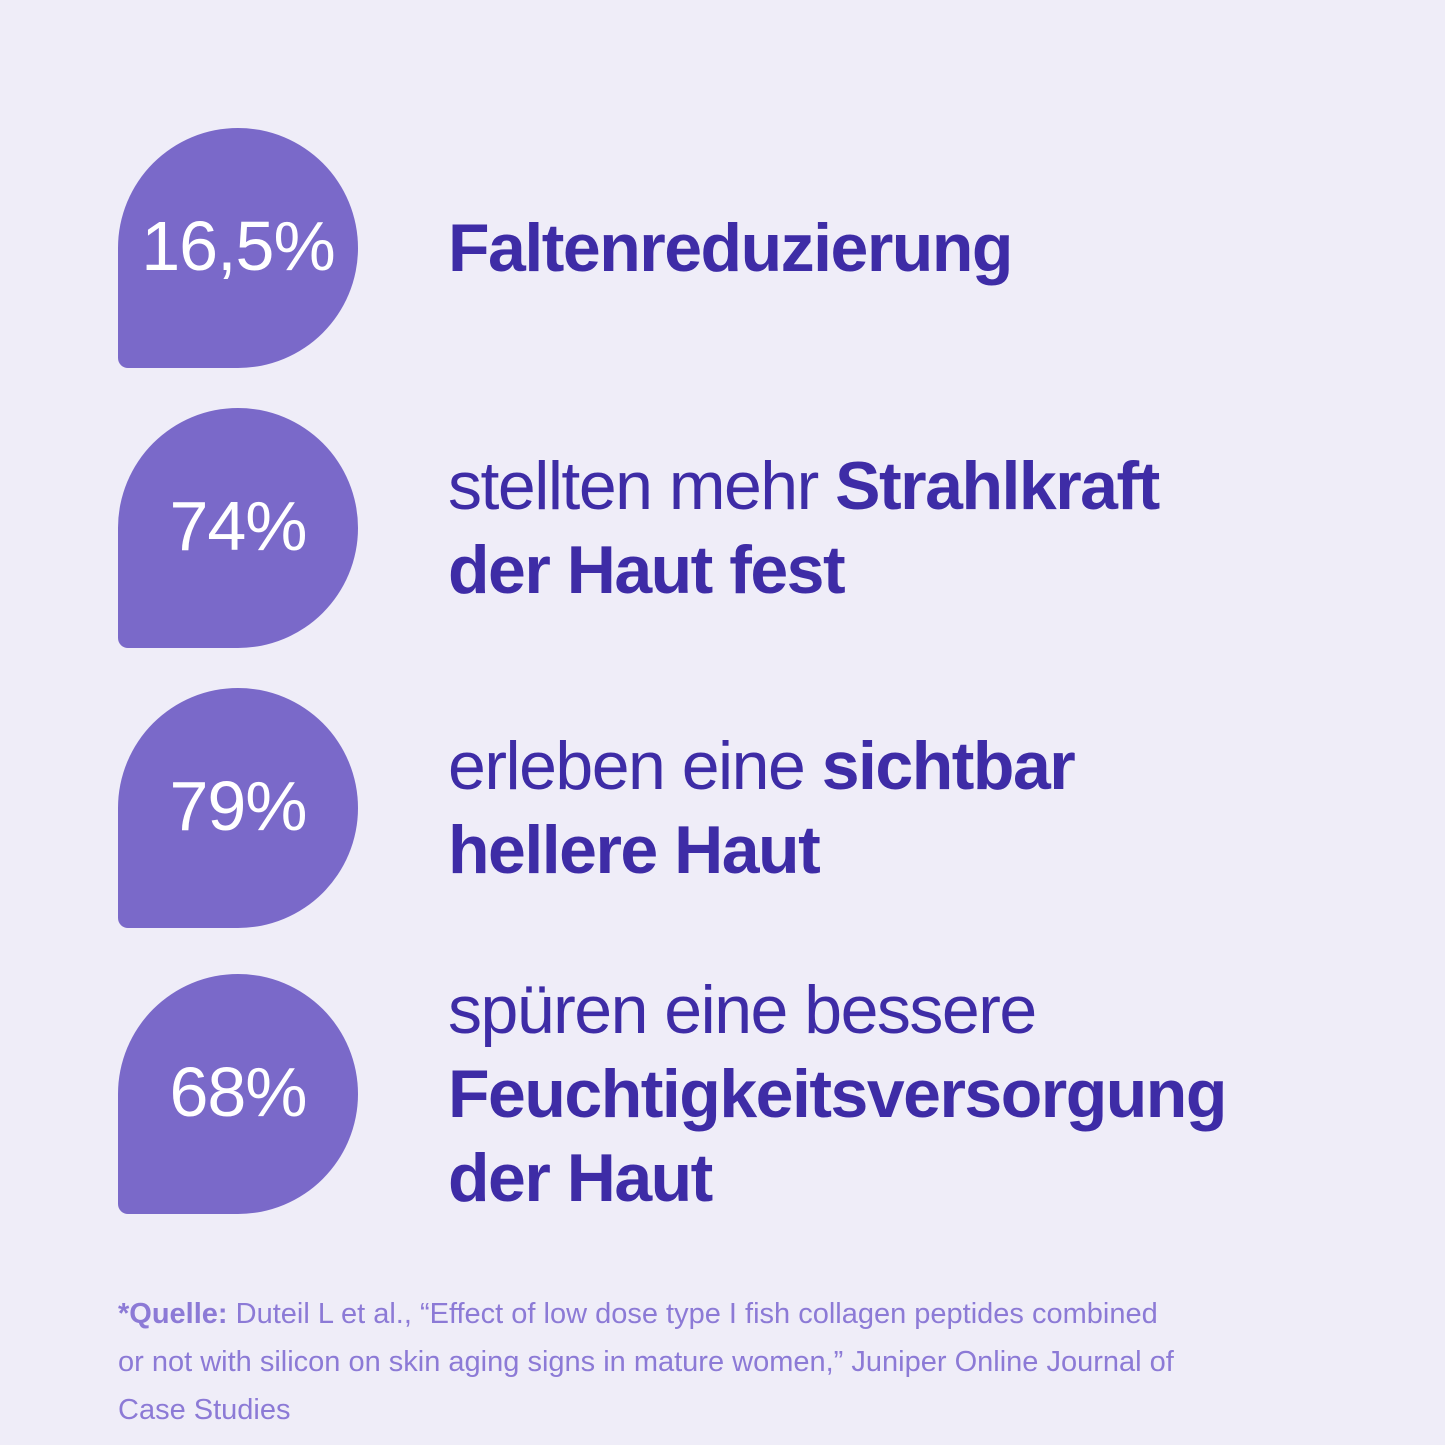 Image resolution: width=1445 pixels, height=1445 pixels. I want to click on text-segment: der Haut, so click(580, 1178).